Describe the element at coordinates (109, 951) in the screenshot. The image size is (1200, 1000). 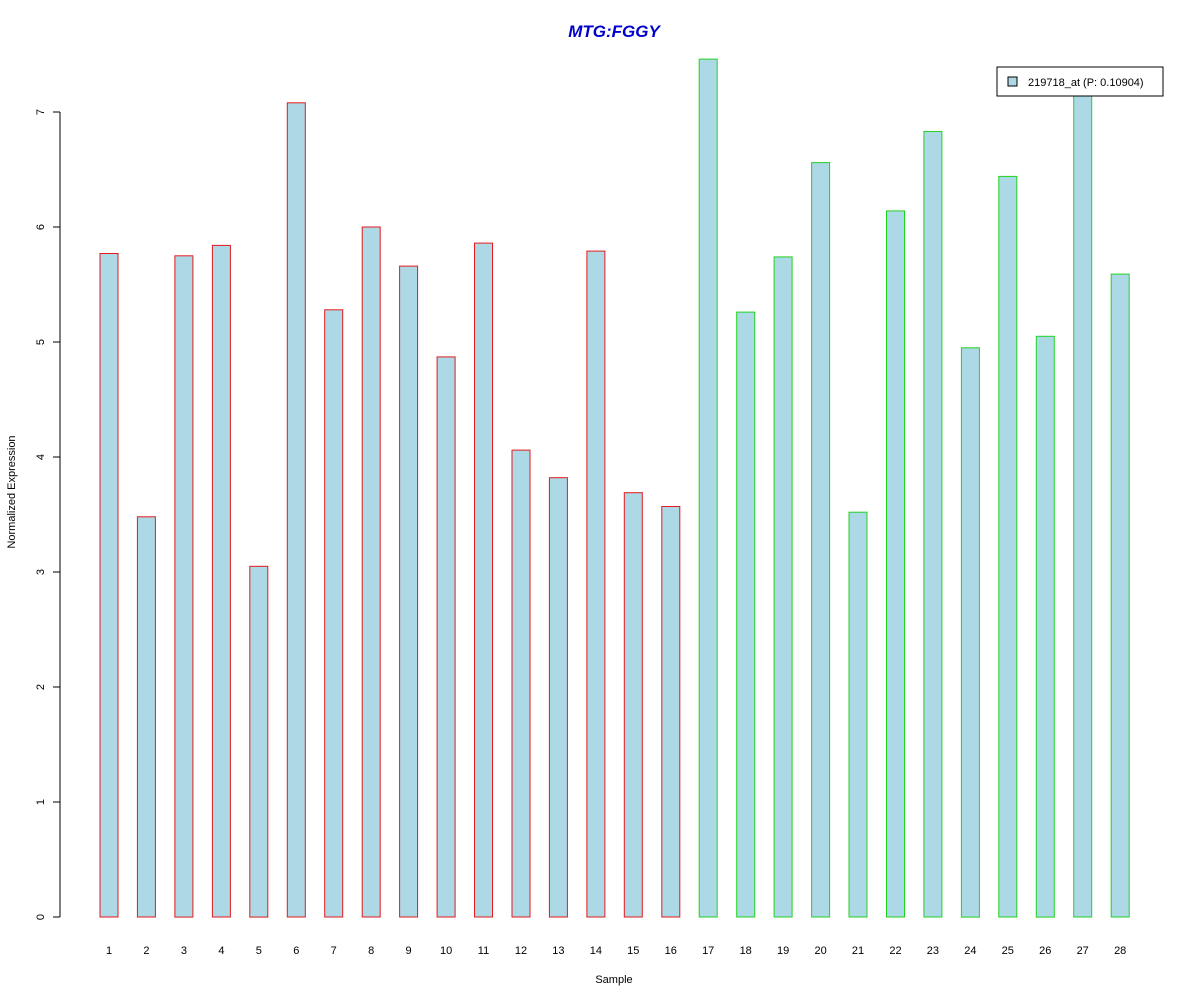
I see `x-tick-label: 1` at that location.